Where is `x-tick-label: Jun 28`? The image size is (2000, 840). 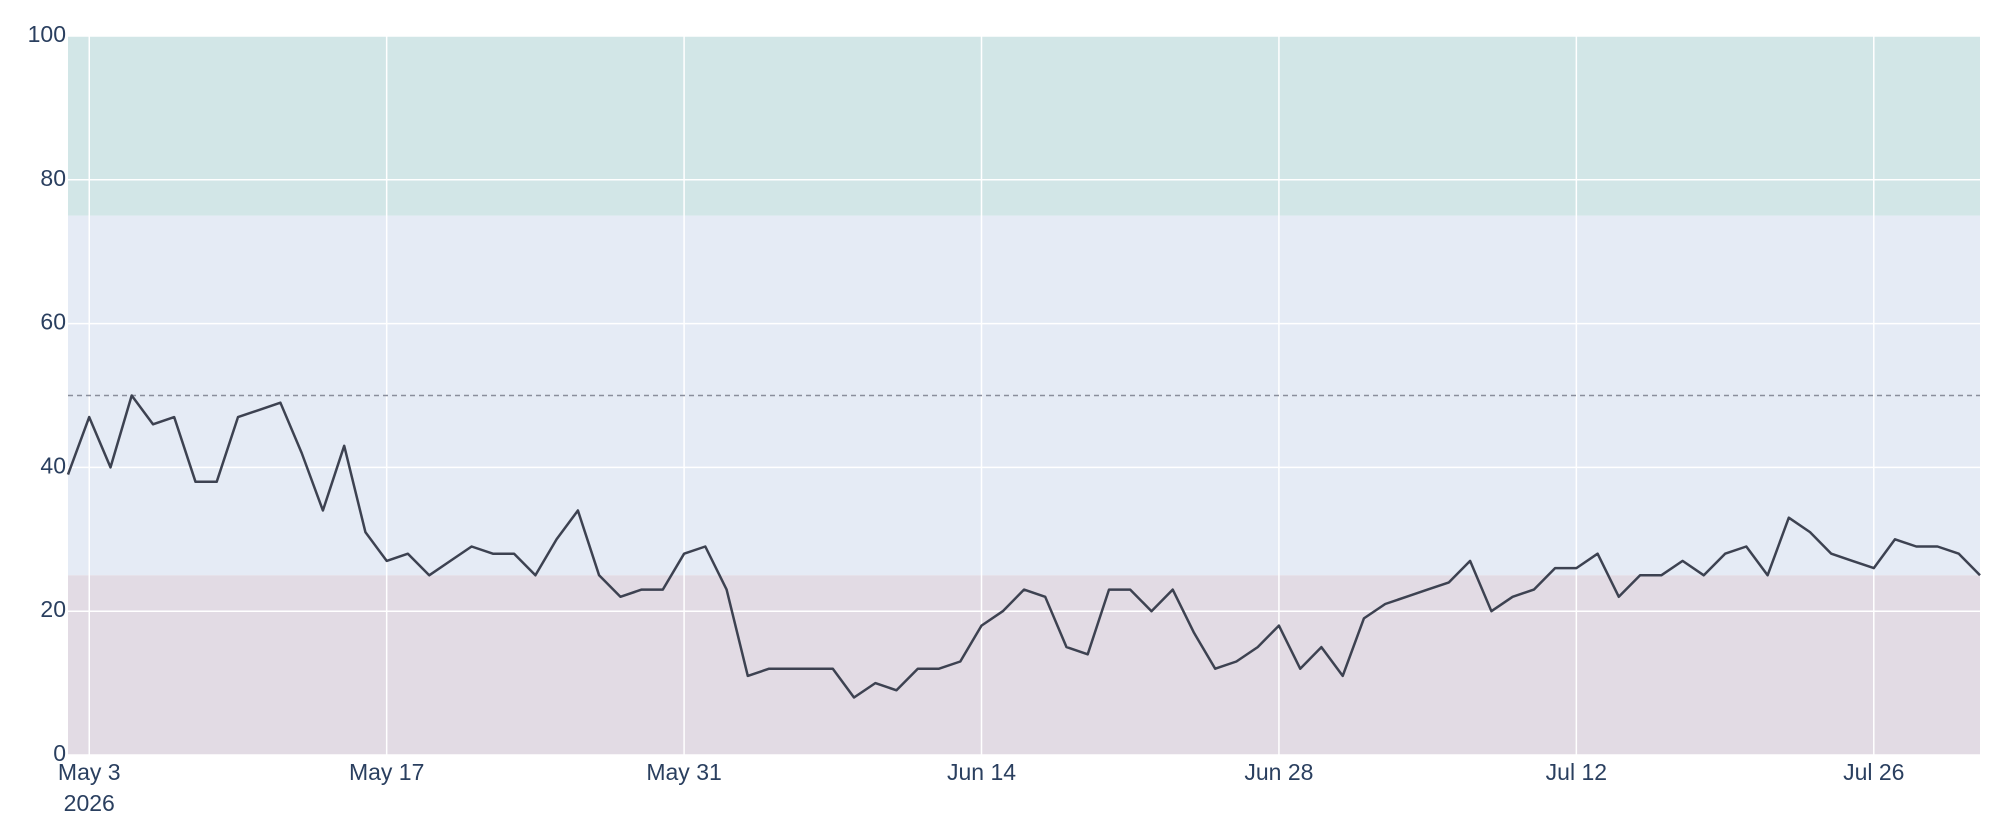 x-tick-label: Jun 28 is located at coordinates (1278, 772).